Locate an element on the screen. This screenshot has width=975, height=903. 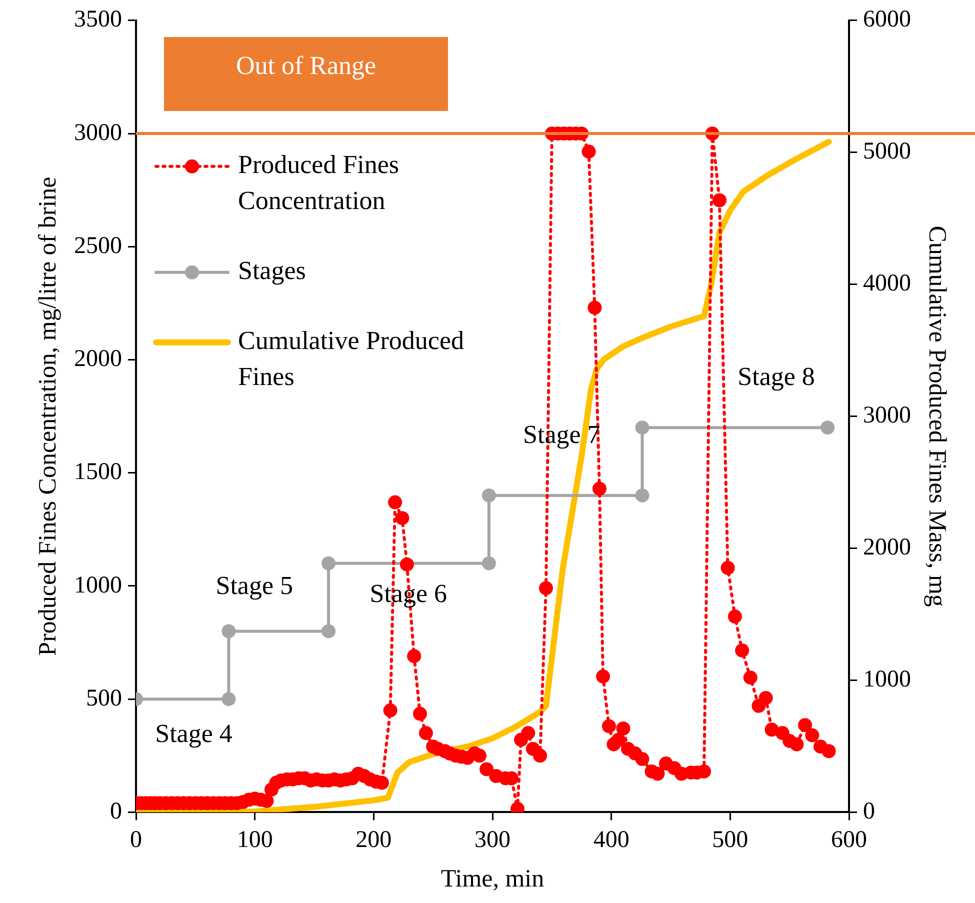
legend-label: Stages is located at coordinates (272, 271).